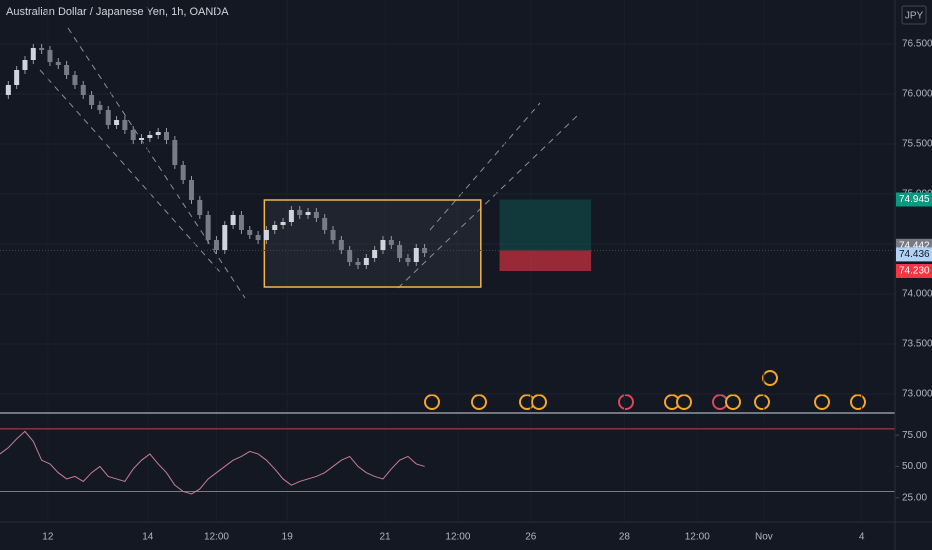 The width and height of the screenshot is (932, 550). Describe the element at coordinates (764, 537) in the screenshot. I see `x-tick-label: Nov` at that location.